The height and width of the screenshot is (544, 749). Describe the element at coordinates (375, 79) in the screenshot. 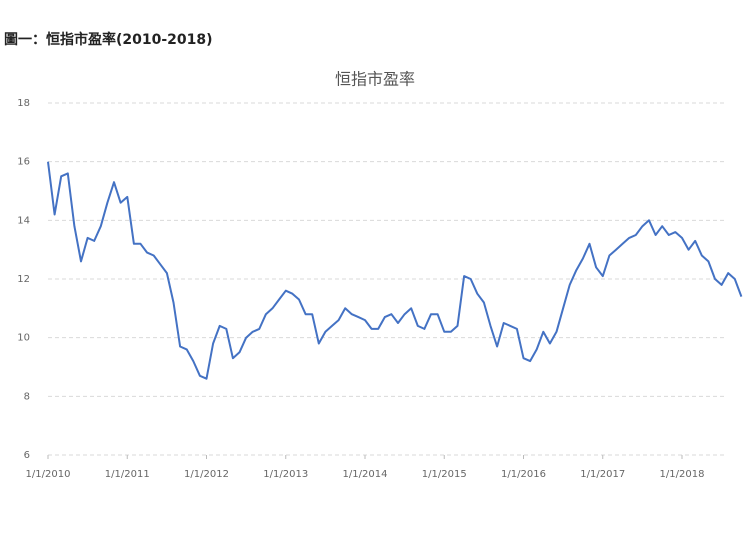

I see `chart-title: 恒指市盈率` at that location.